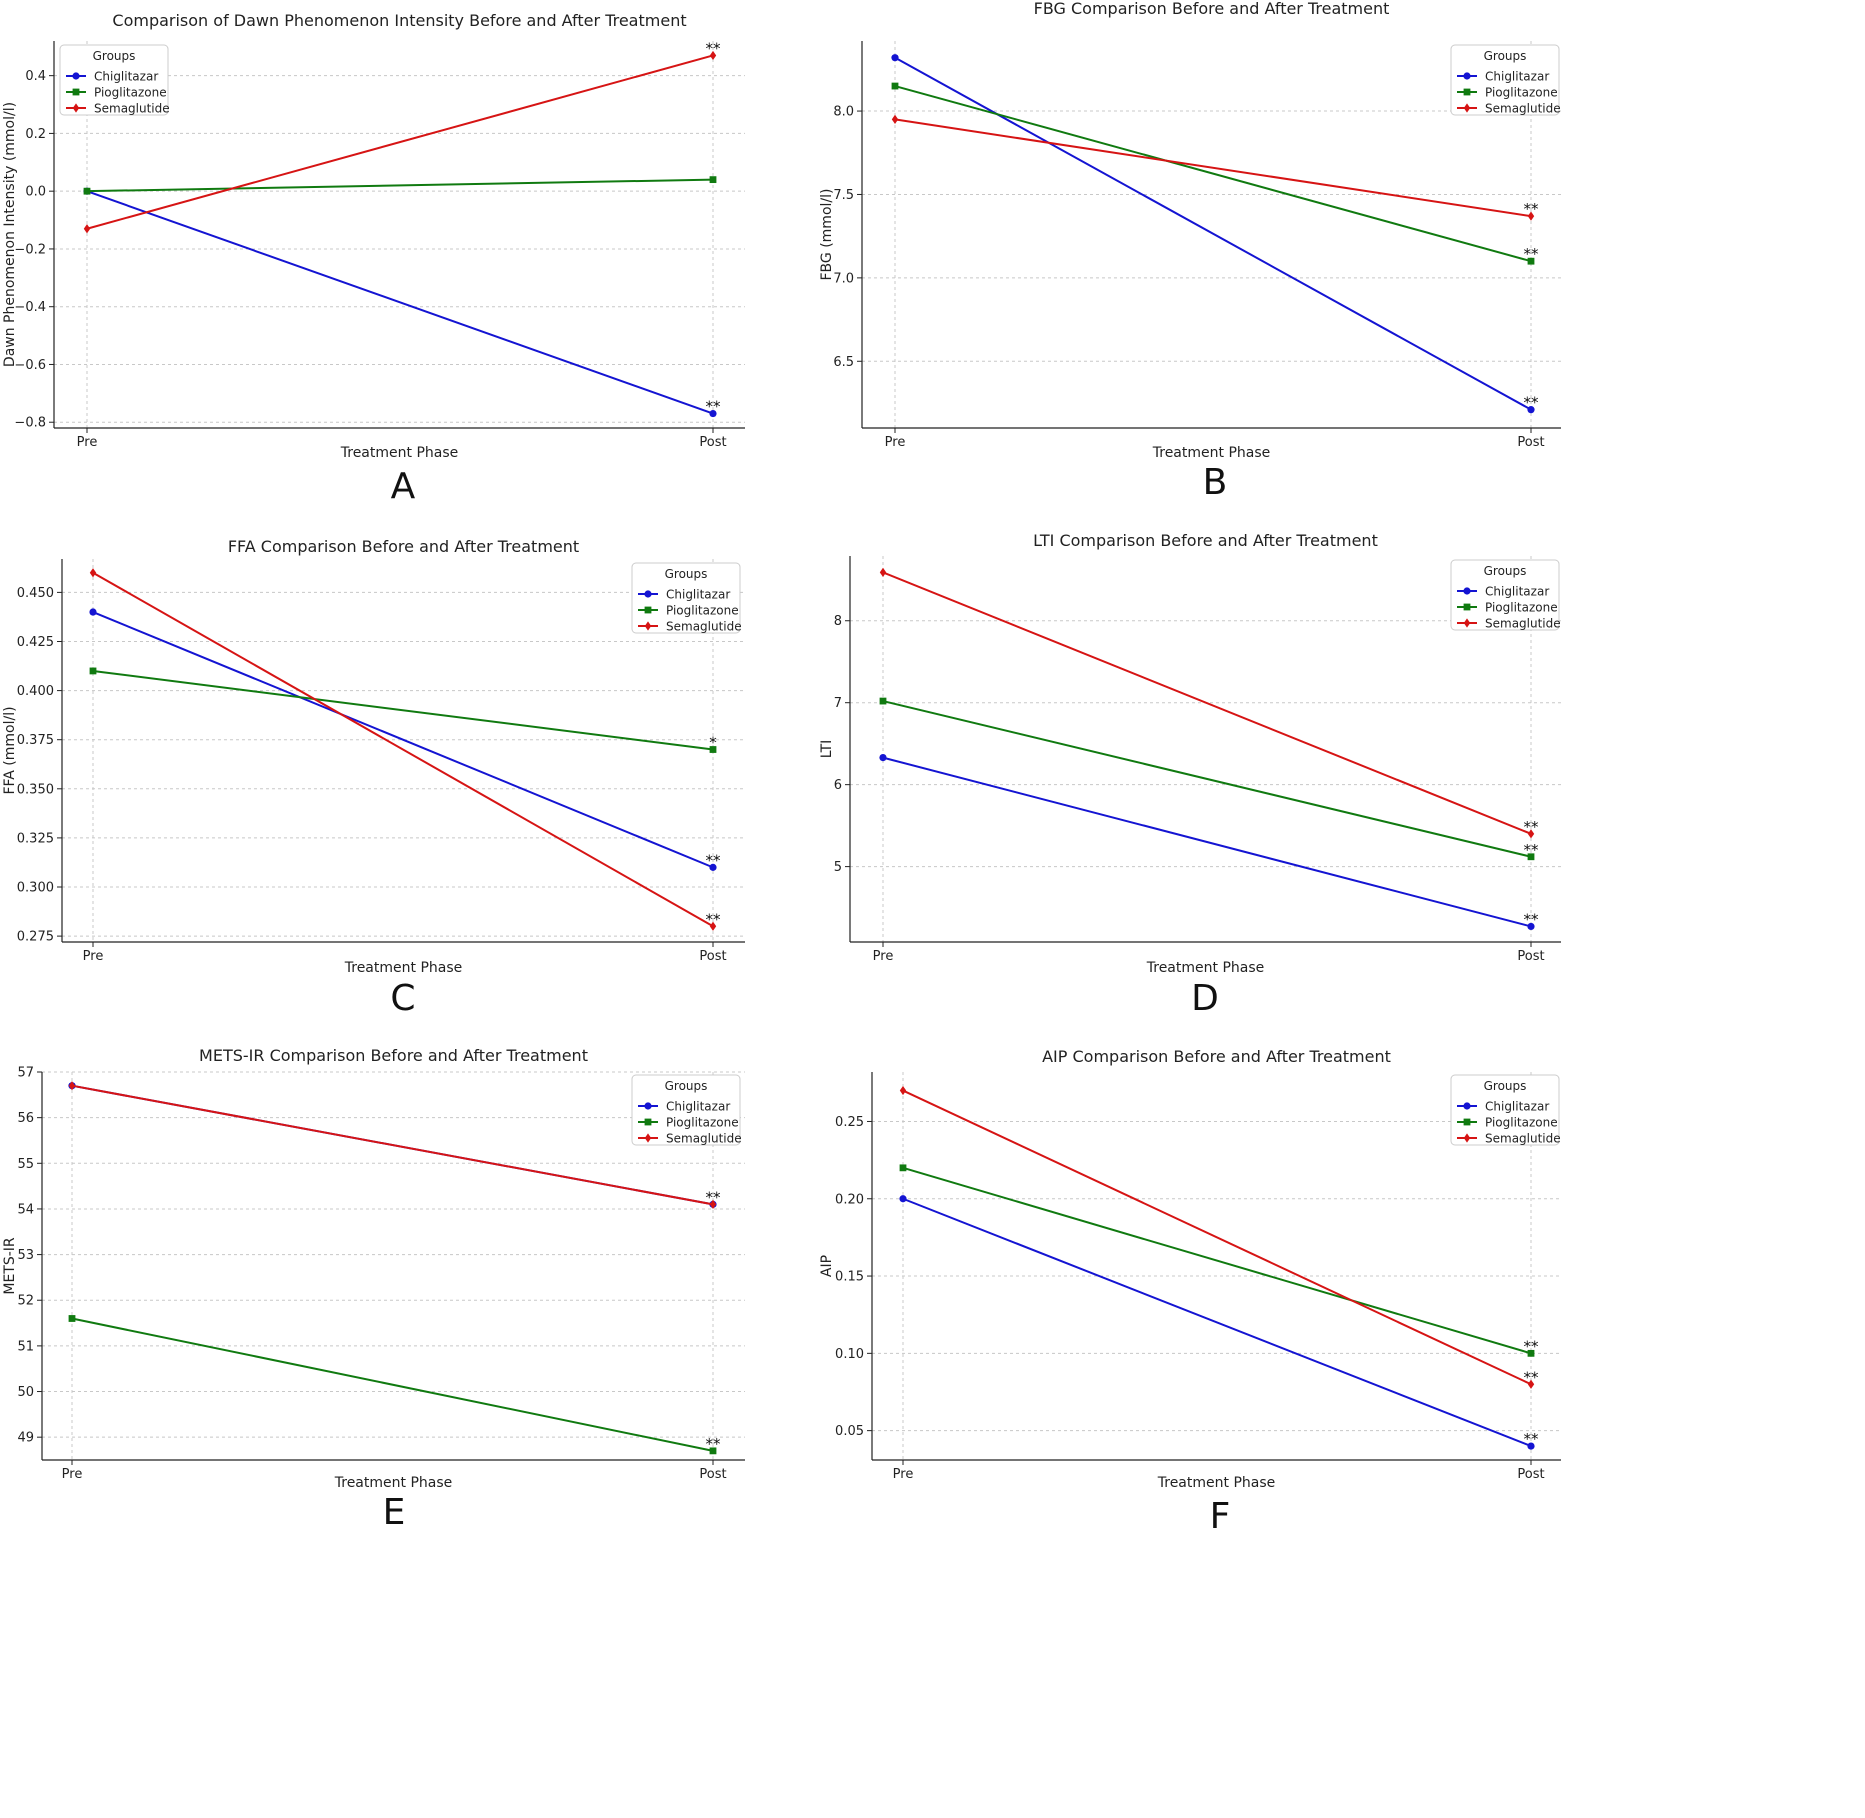 The height and width of the screenshot is (1818, 1865). I want to click on y-tick-label: 56, so click(25, 1118).